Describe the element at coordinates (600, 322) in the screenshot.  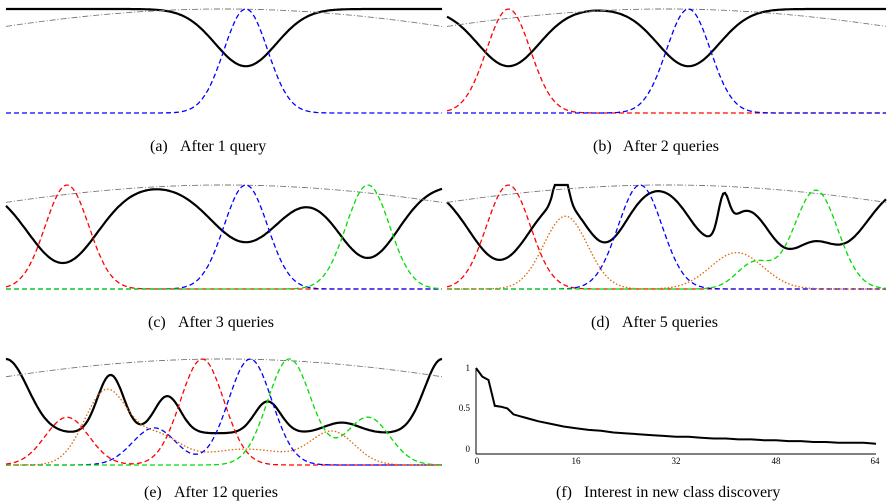
I see `panel-d-label: (d)` at that location.